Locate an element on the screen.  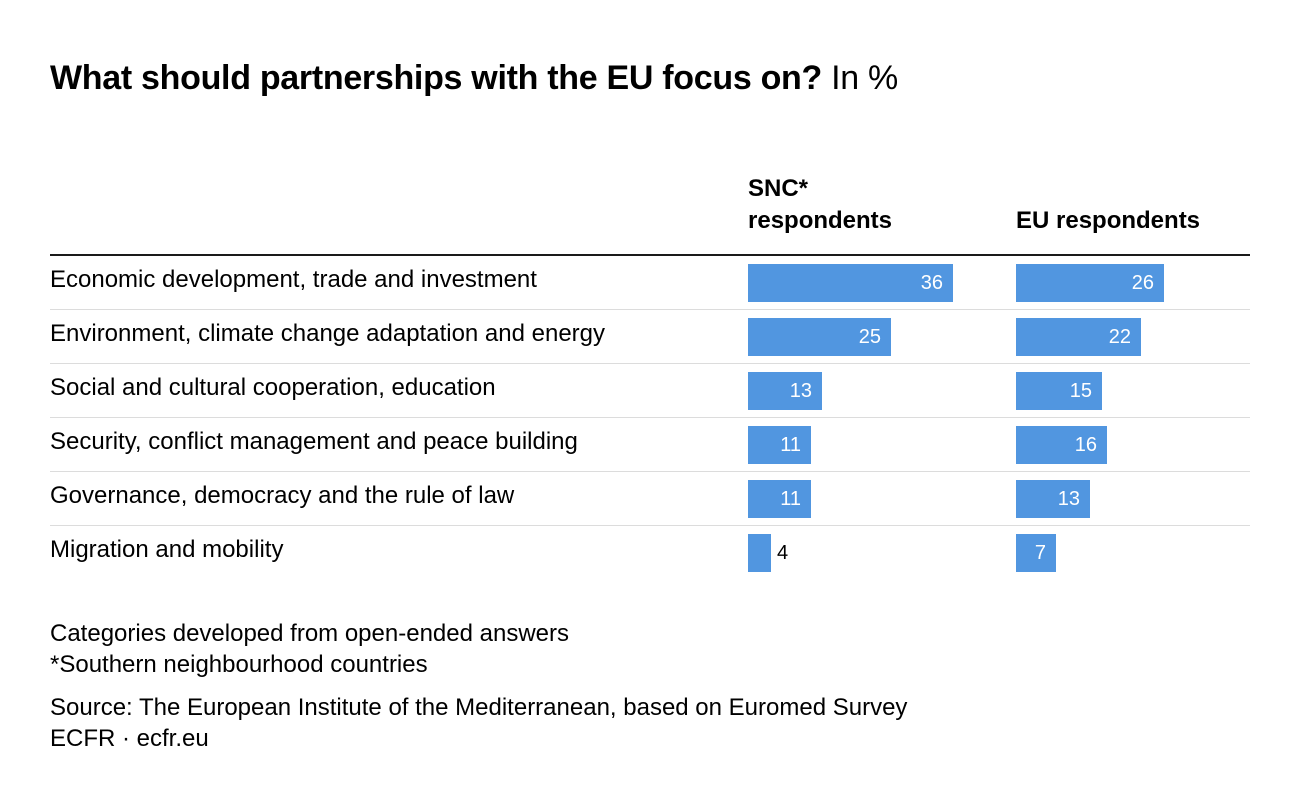
column-header-snc: SNC* respondents is located at coordinates (820, 204).